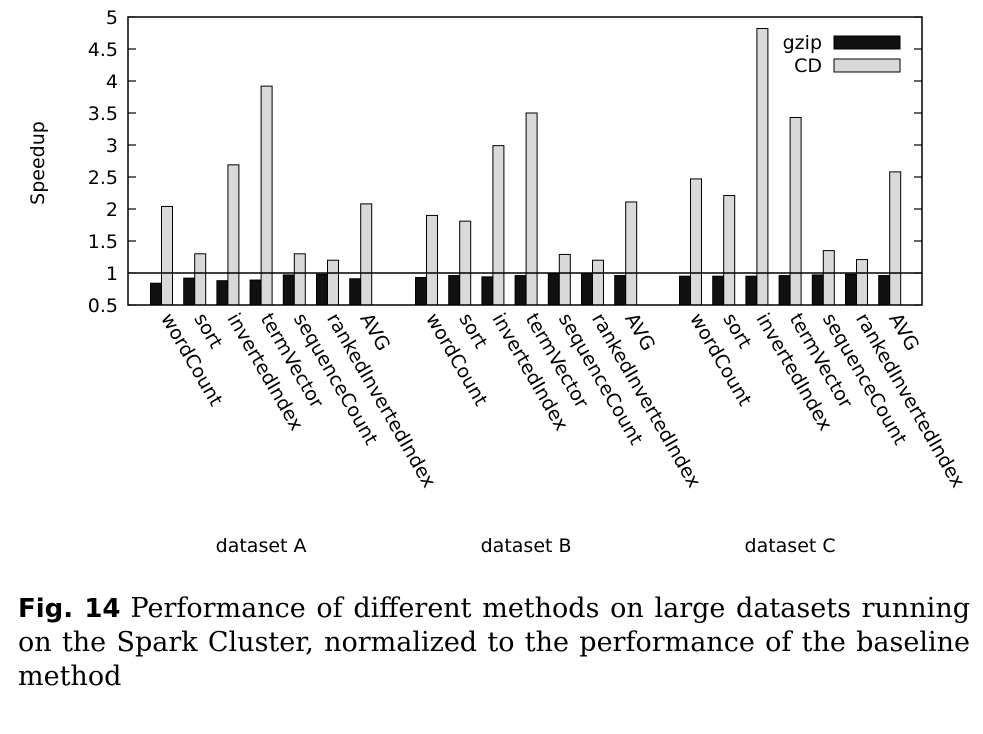 The width and height of the screenshot is (983, 734). Describe the element at coordinates (802, 43) in the screenshot. I see `legend-label: gzip` at that location.